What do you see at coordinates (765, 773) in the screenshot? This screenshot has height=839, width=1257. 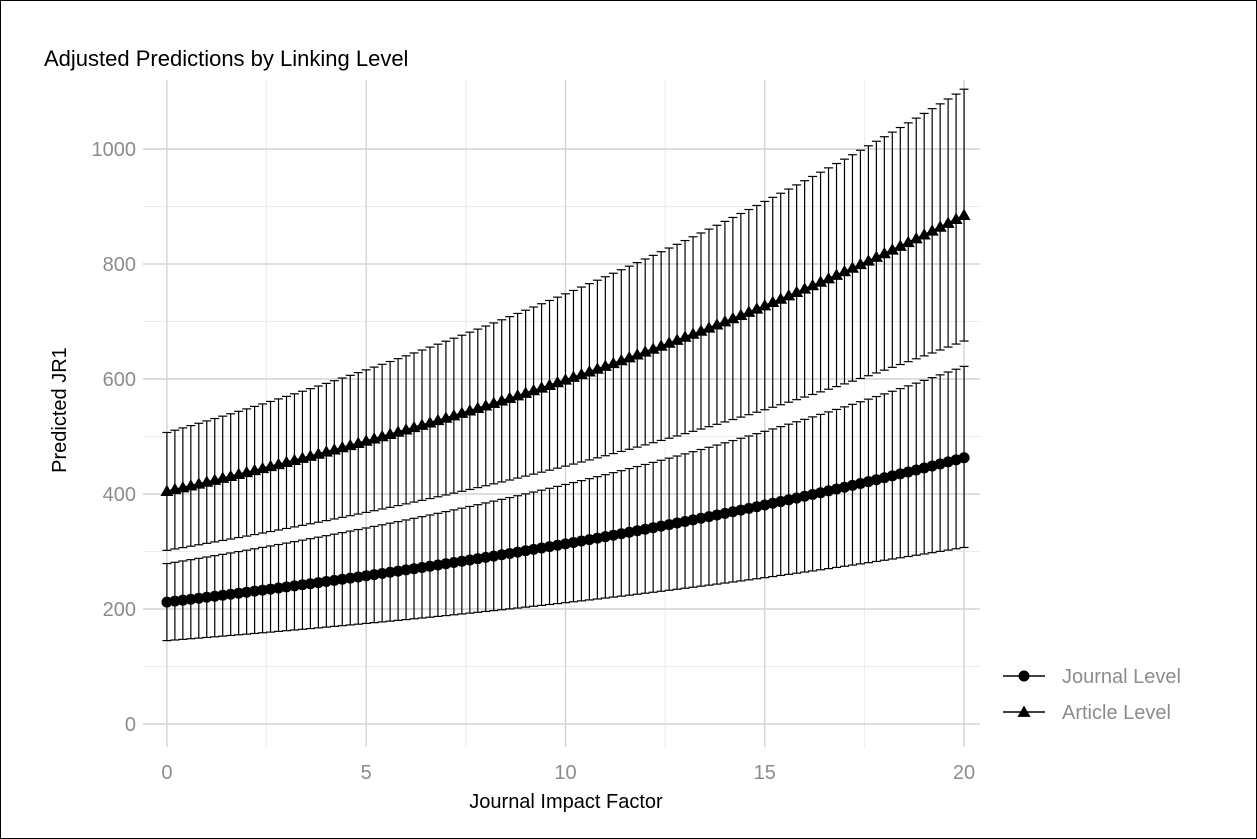 I see `x-tick-label: 15` at bounding box center [765, 773].